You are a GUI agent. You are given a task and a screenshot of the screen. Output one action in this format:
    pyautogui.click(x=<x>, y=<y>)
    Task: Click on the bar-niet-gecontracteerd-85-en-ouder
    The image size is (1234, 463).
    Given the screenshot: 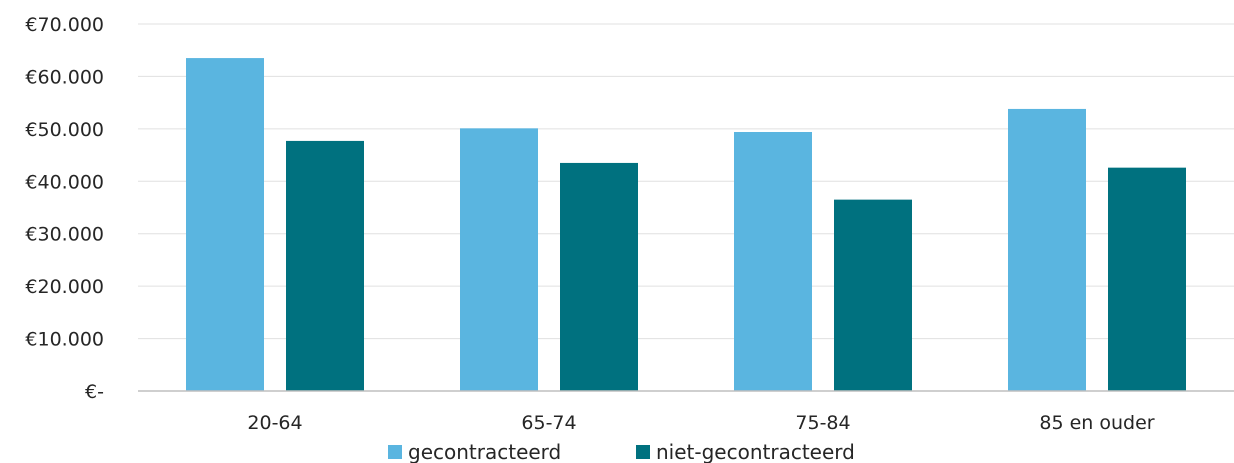 What is the action you would take?
    pyautogui.click(x=1147, y=279)
    